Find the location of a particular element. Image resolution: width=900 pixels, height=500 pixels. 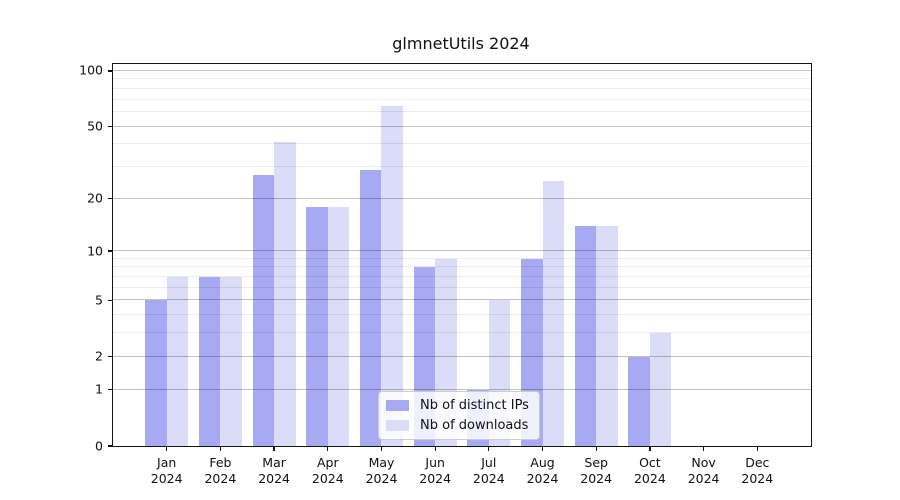

y-tick-label: 1 is located at coordinates (99, 389).